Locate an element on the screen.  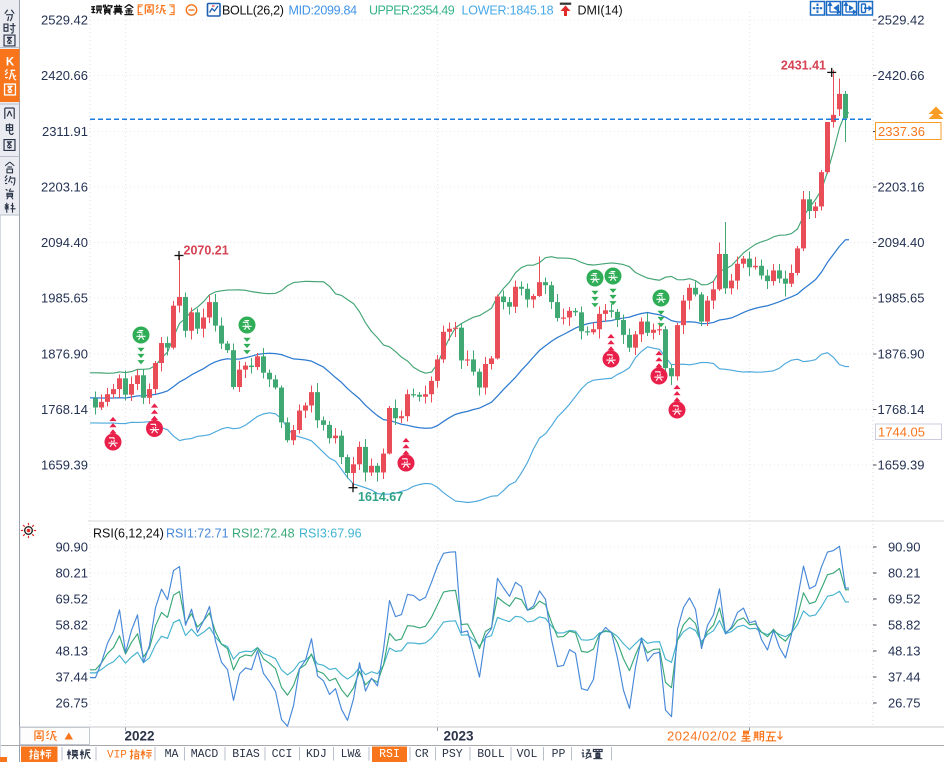
svg-text: VOL is located at coordinates (527, 754).